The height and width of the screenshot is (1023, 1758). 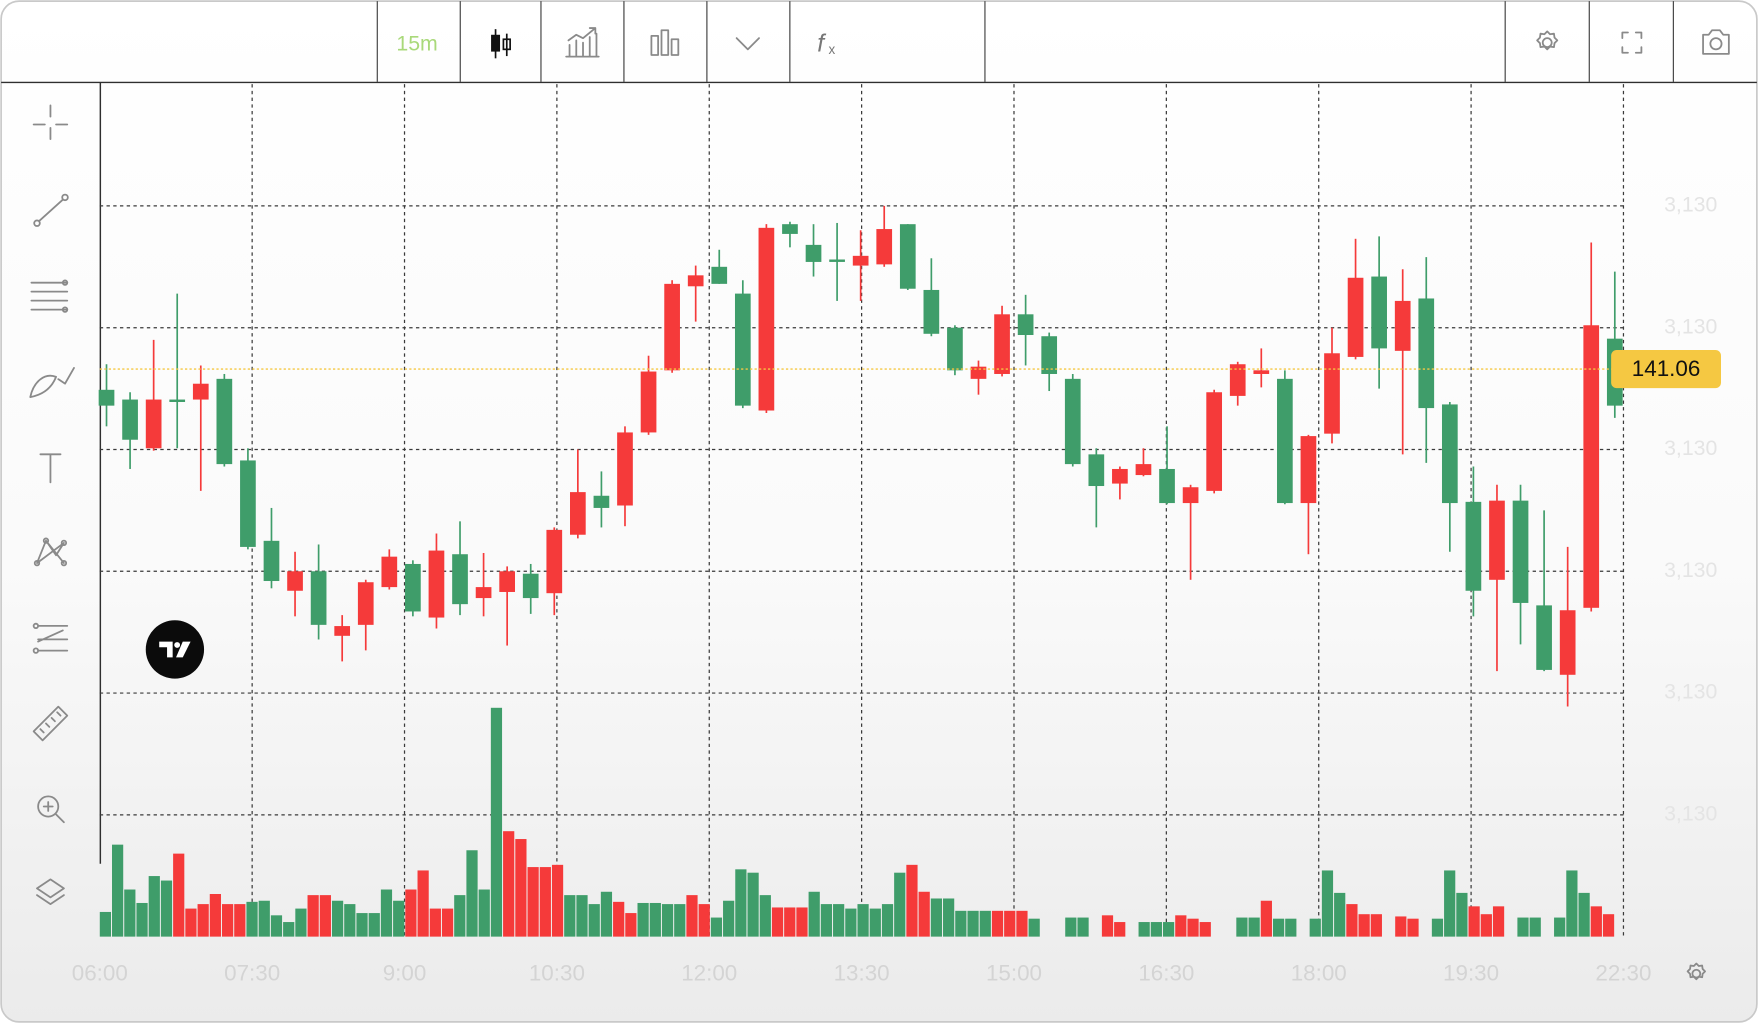 I want to click on candles-button, so click(x=501, y=44).